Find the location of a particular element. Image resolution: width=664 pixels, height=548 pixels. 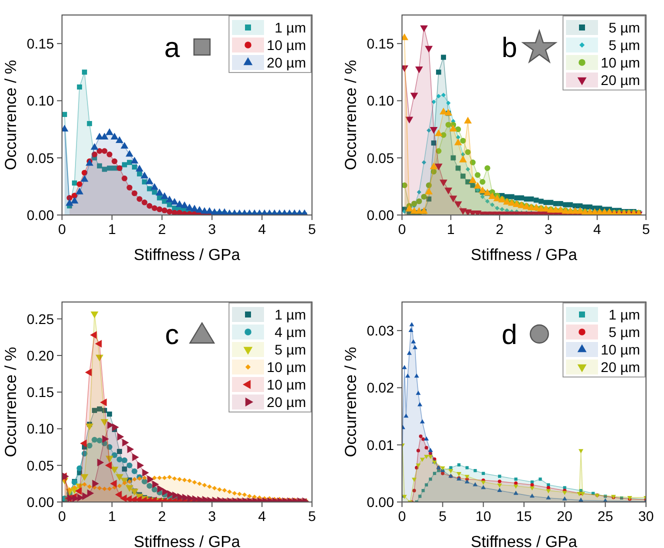

y-tick-label: 0.25 is located at coordinates (40, 318).